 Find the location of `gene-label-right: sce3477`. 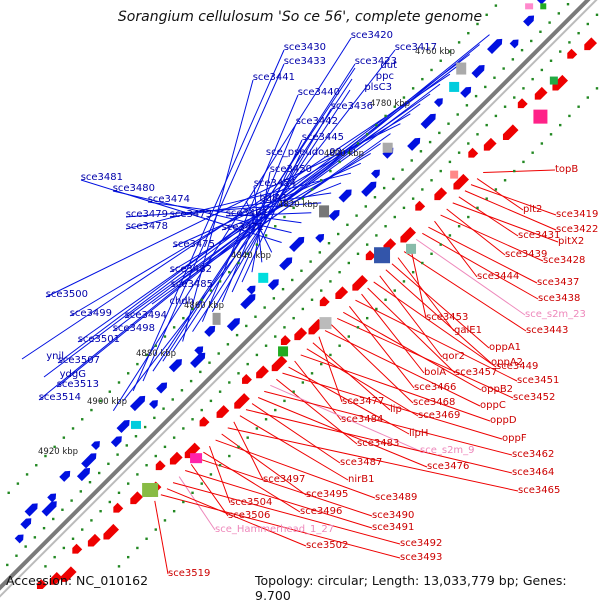

gene-label-right: sce3477 is located at coordinates (363, 401).